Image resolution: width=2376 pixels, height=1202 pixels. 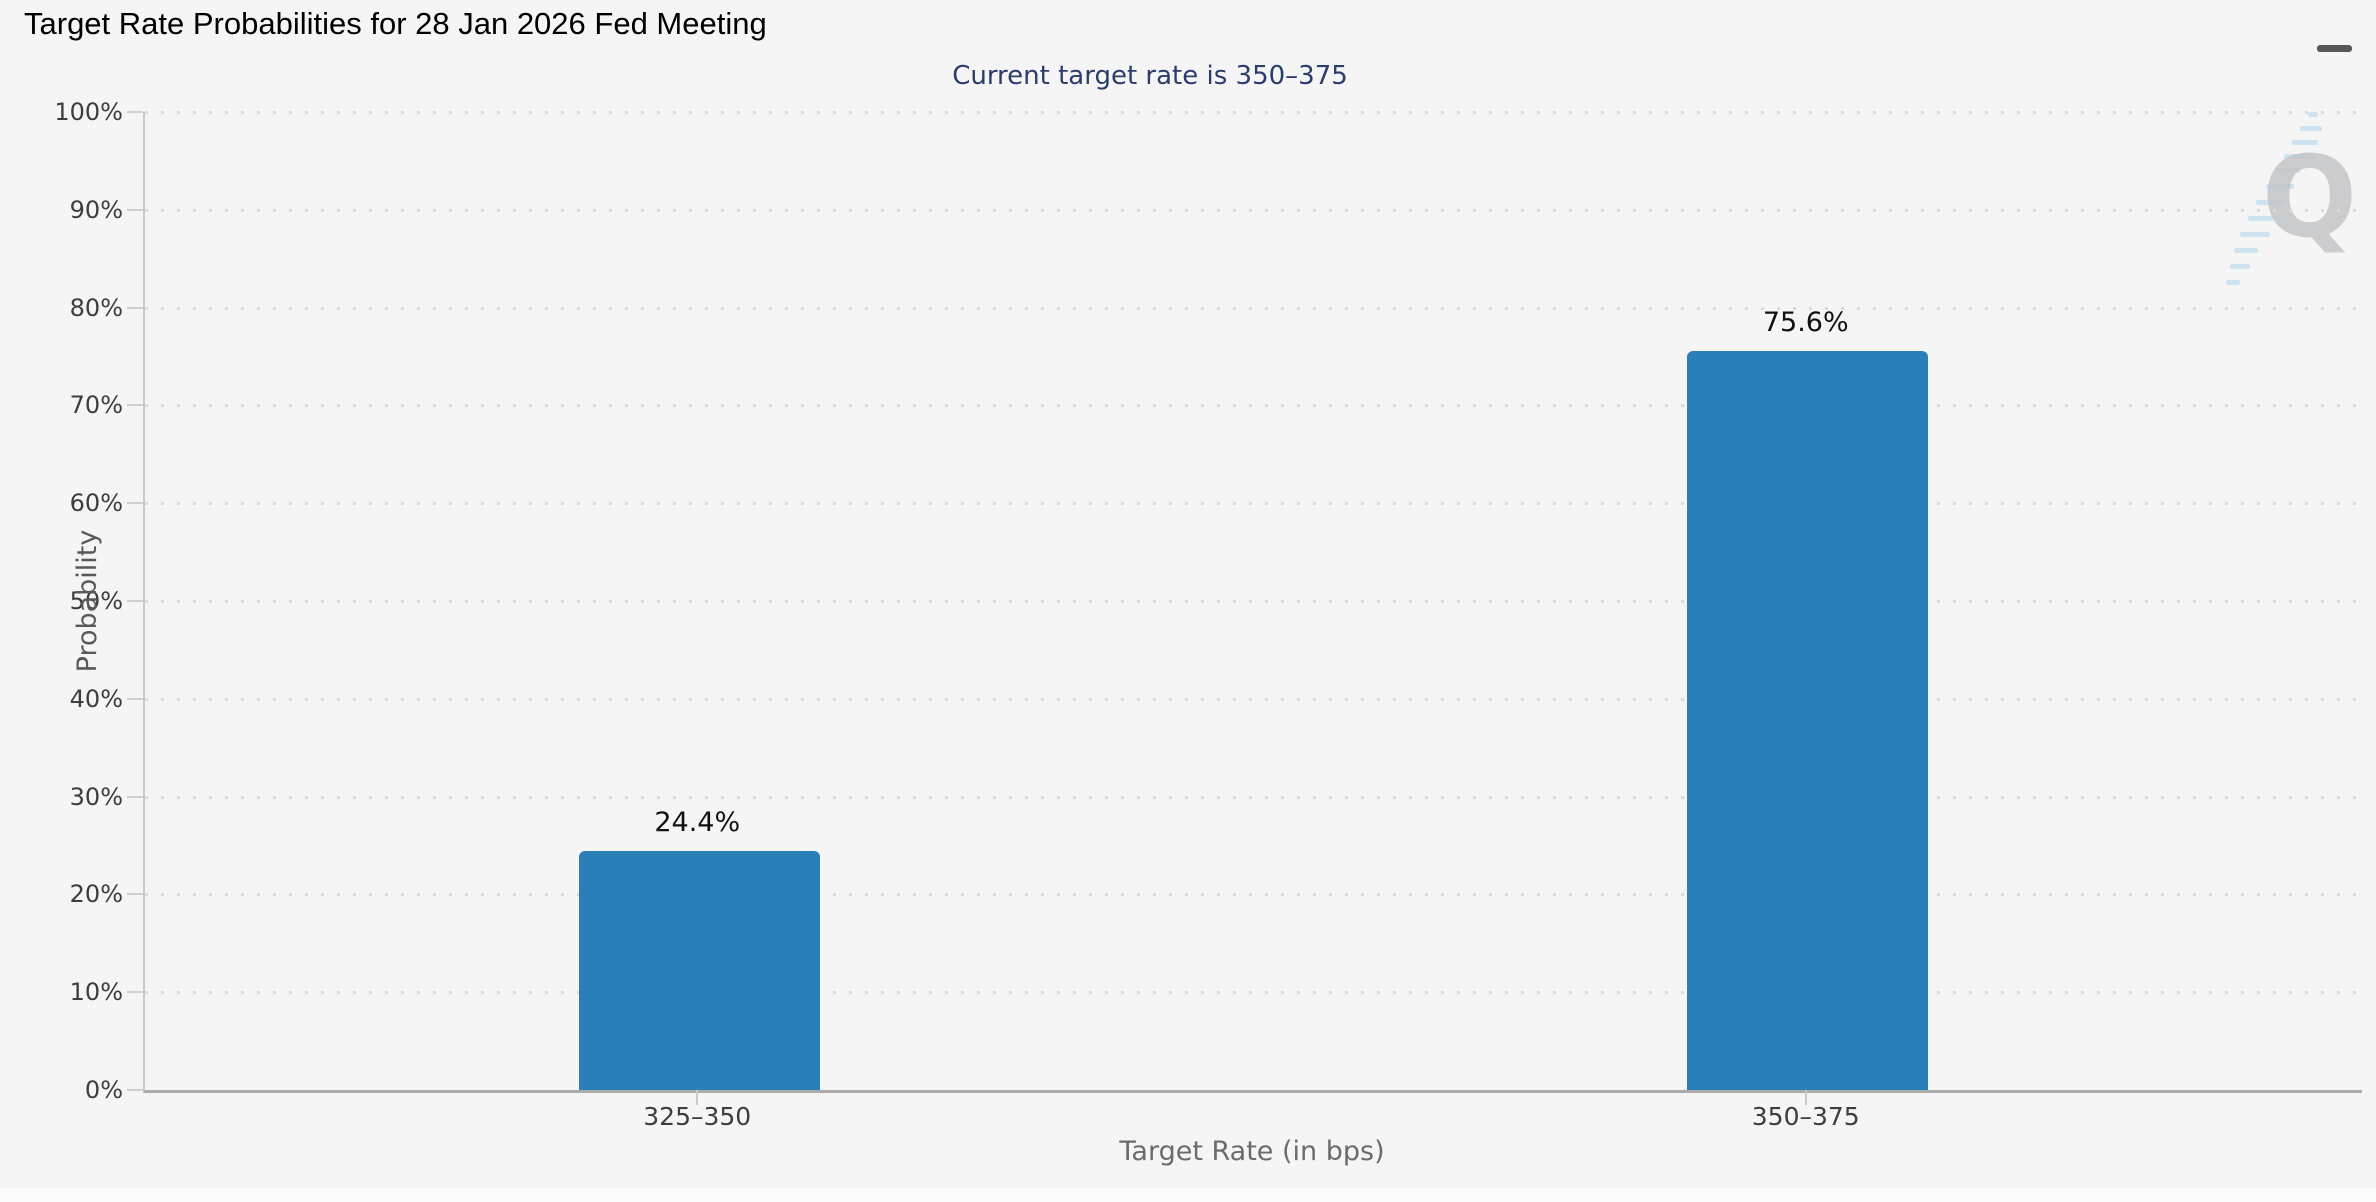 I want to click on x-axis-title: Target Rate (in bps), so click(x=1252, y=1151).